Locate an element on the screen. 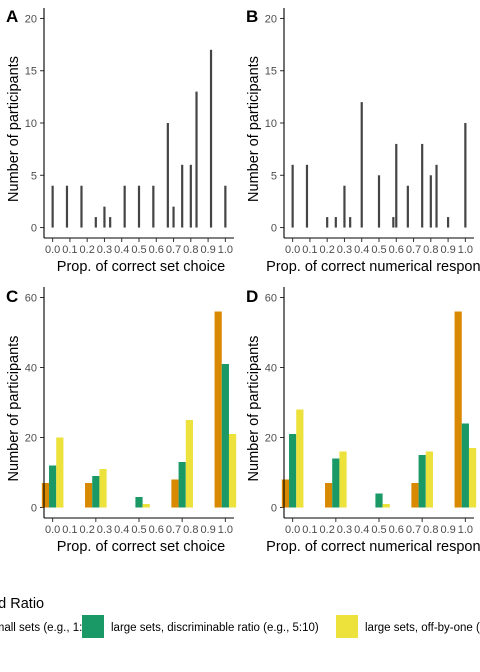 This screenshot has width=480, height=672. panel-letter: D is located at coordinates (252, 296).